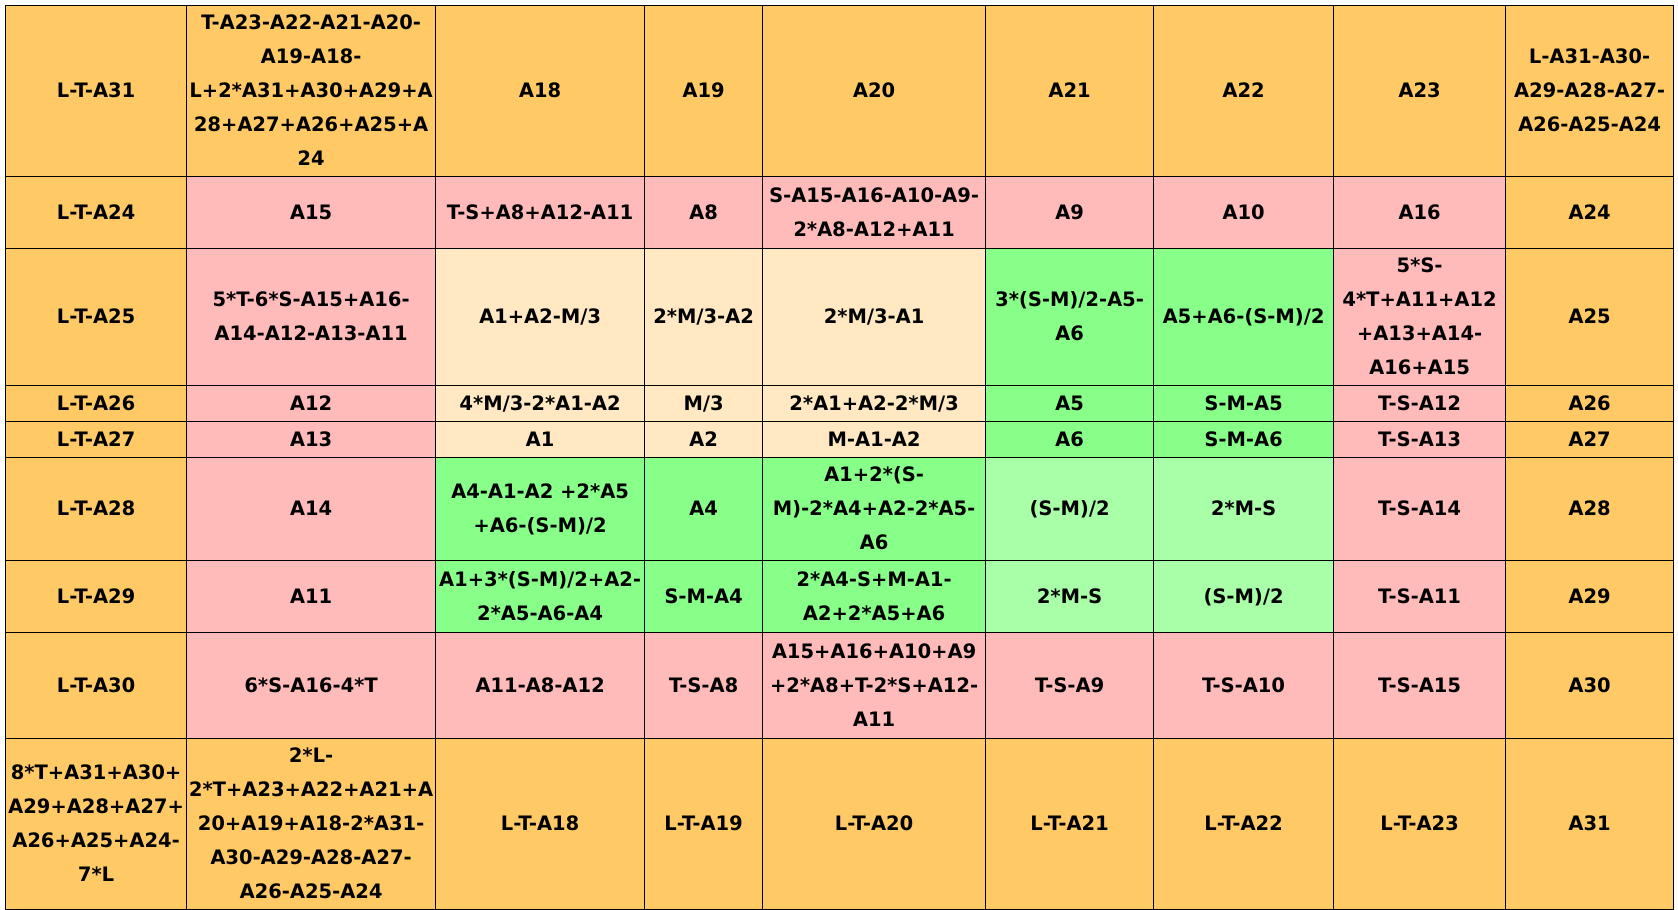 The image size is (1678, 910). What do you see at coordinates (1419, 212) in the screenshot?
I see `grid-cell: A16` at bounding box center [1419, 212].